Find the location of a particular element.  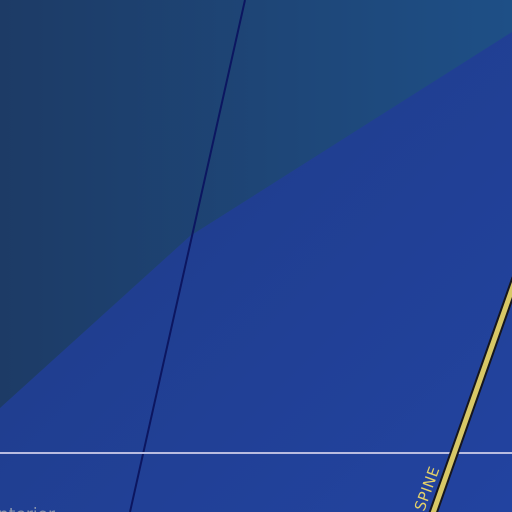

major-road-spine is located at coordinates (471, 395).